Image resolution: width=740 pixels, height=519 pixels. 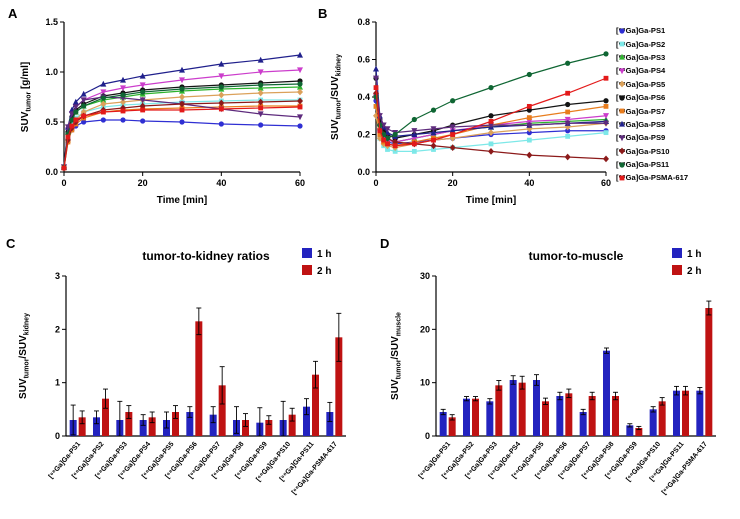 What do you see at coordinates (641, 84) in the screenshot?
I see `legend-label: [⁶⁸Ga]Ga-PS5` at bounding box center [641, 84].